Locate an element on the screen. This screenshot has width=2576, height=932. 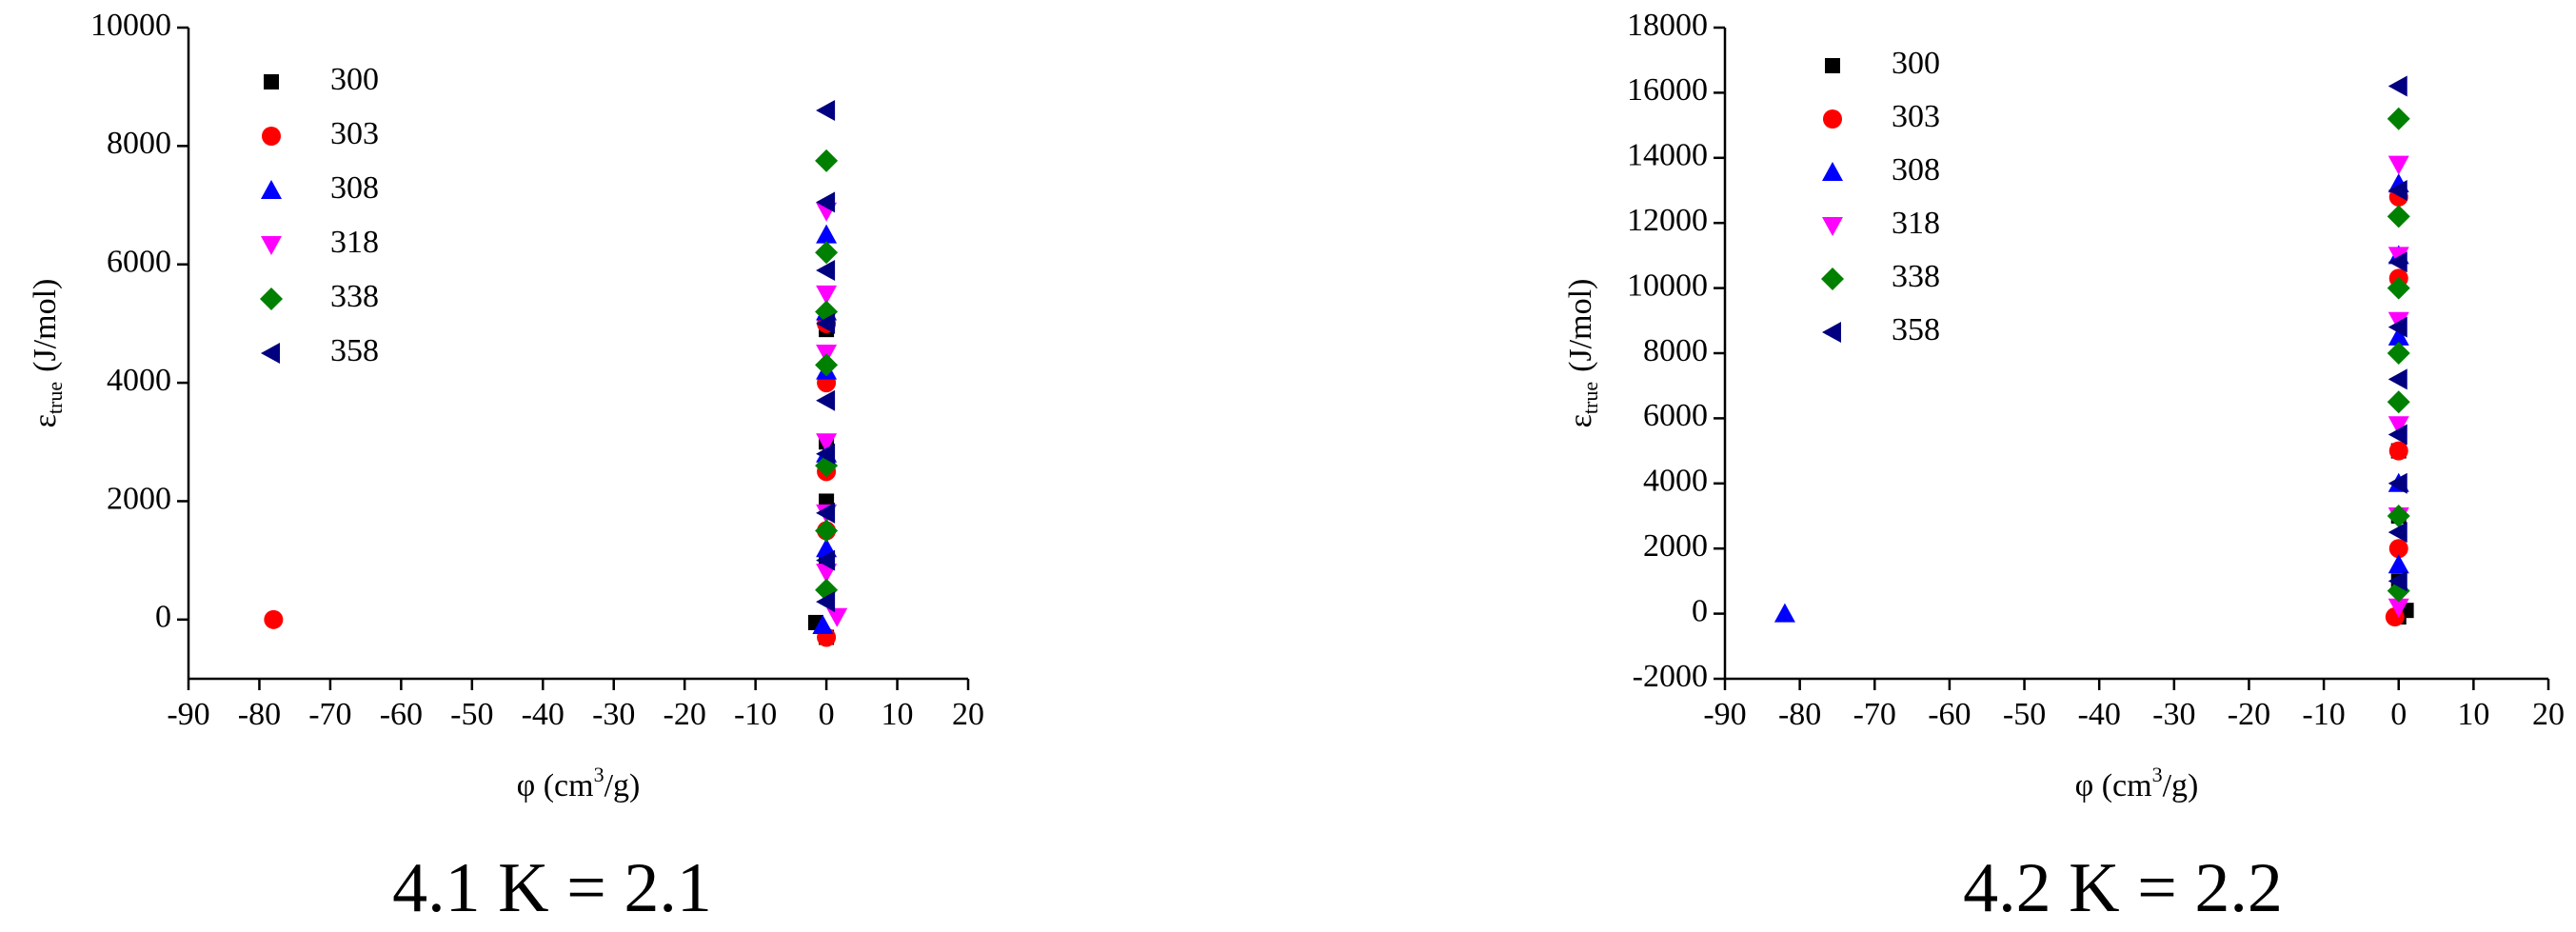
caption: 4.1 K = 2.1 is located at coordinates (552, 888).